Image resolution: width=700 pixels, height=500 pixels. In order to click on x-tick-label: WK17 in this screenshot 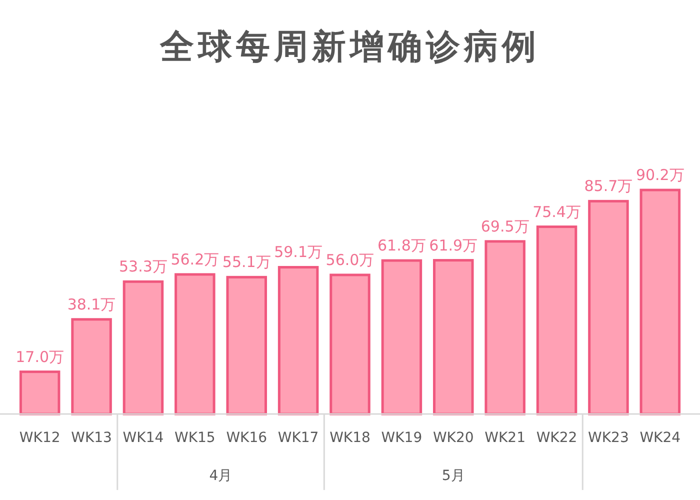, I will do `click(298, 438)`.